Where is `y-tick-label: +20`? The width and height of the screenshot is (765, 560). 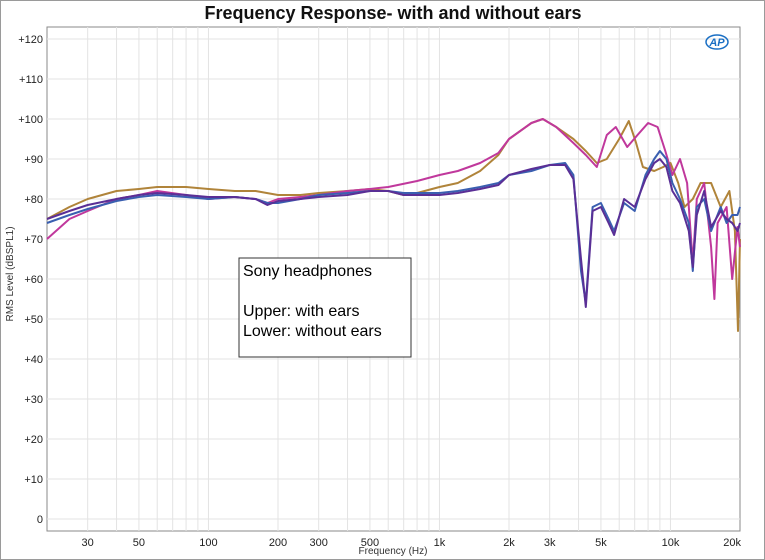 y-tick-label: +20 is located at coordinates (33, 440).